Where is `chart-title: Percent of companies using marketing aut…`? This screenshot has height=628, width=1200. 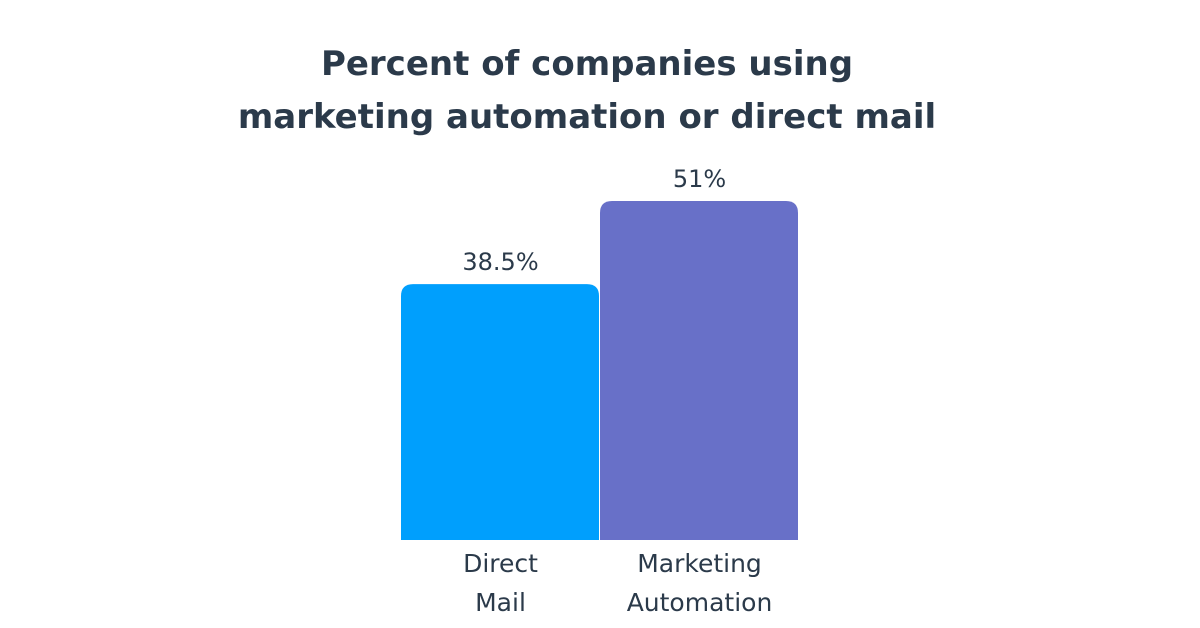
chart-title: Percent of companies using marketing aut… is located at coordinates (587, 90).